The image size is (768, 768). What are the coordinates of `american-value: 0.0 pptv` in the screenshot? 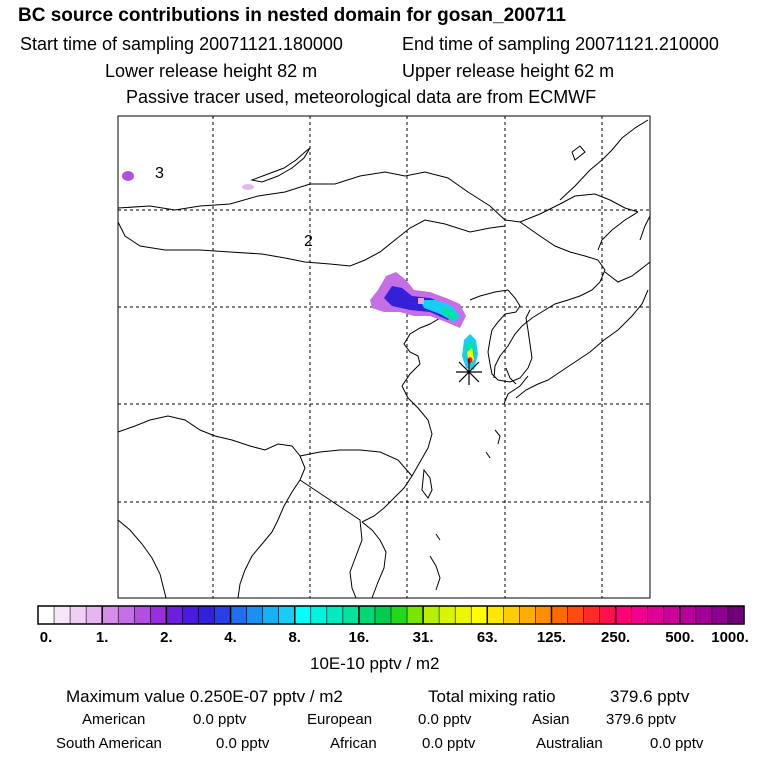 It's located at (220, 719).